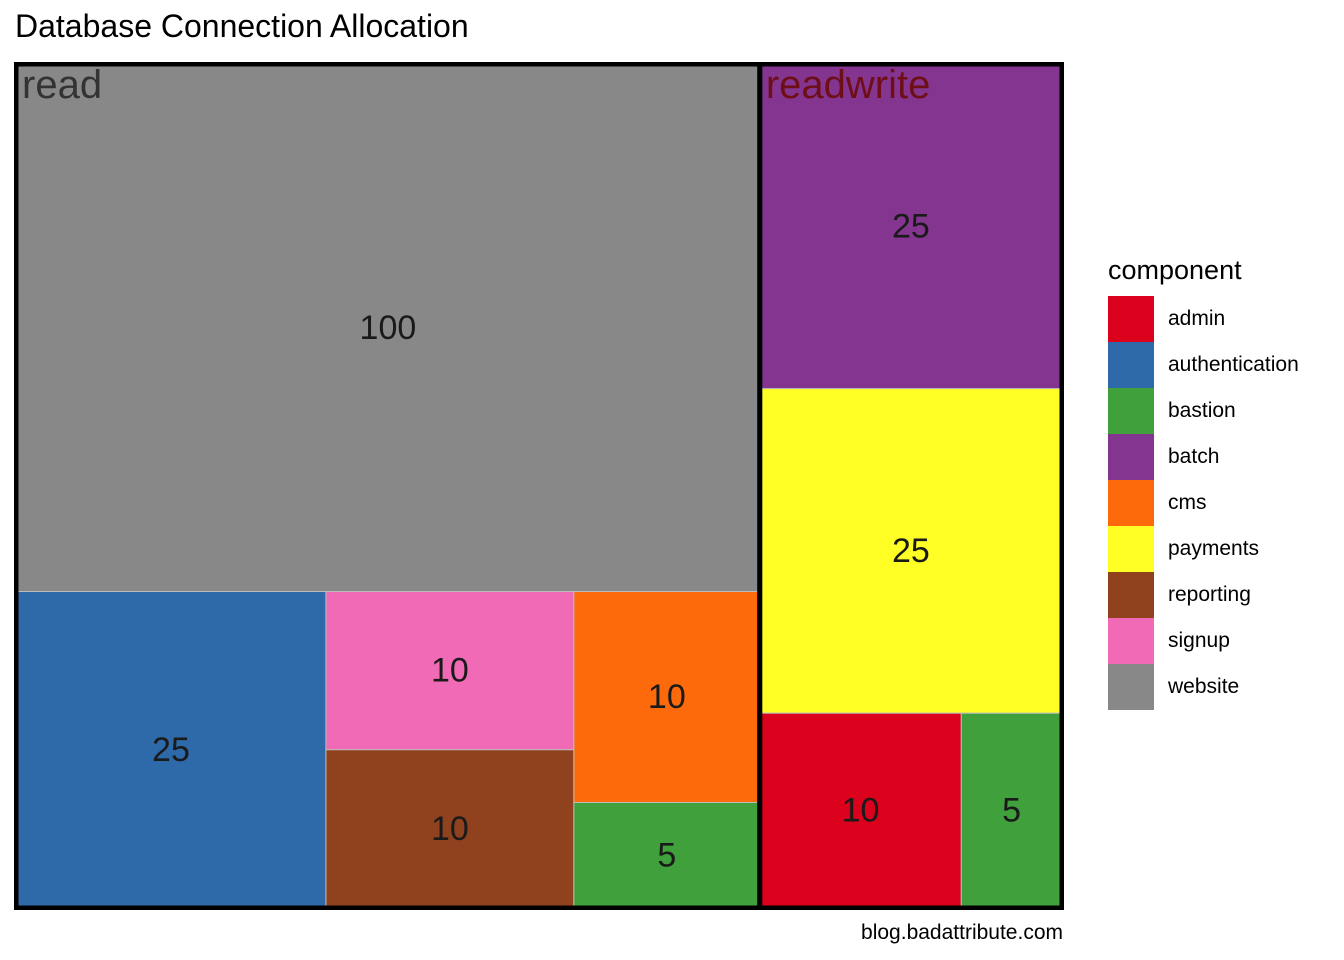  I want to click on tile-readwrite-bastion, so click(1011, 810).